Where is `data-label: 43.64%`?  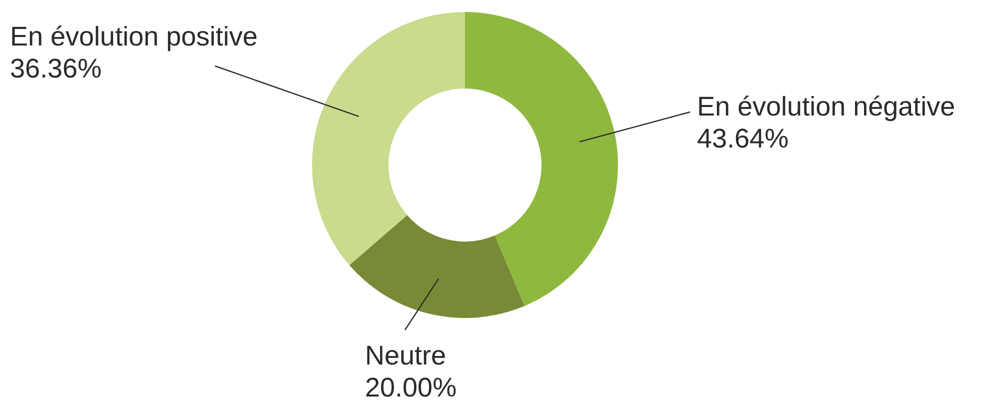
data-label: 43.64% is located at coordinates (743, 138).